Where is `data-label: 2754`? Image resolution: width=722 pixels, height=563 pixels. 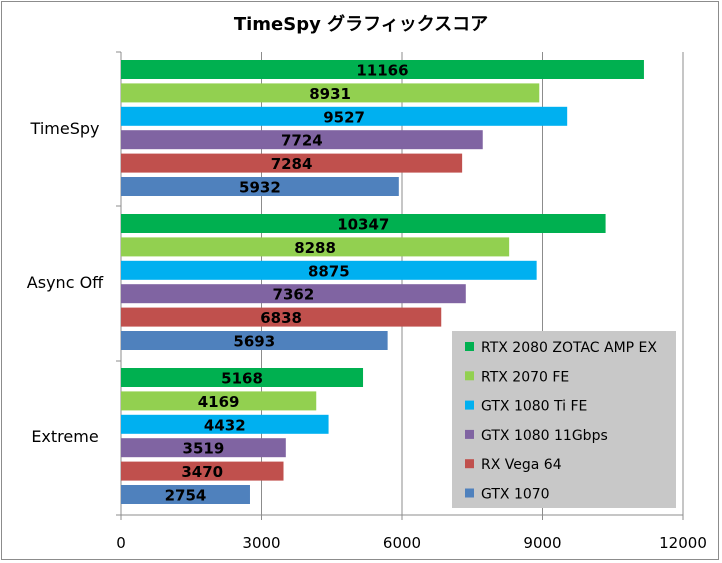
data-label: 2754 is located at coordinates (186, 496).